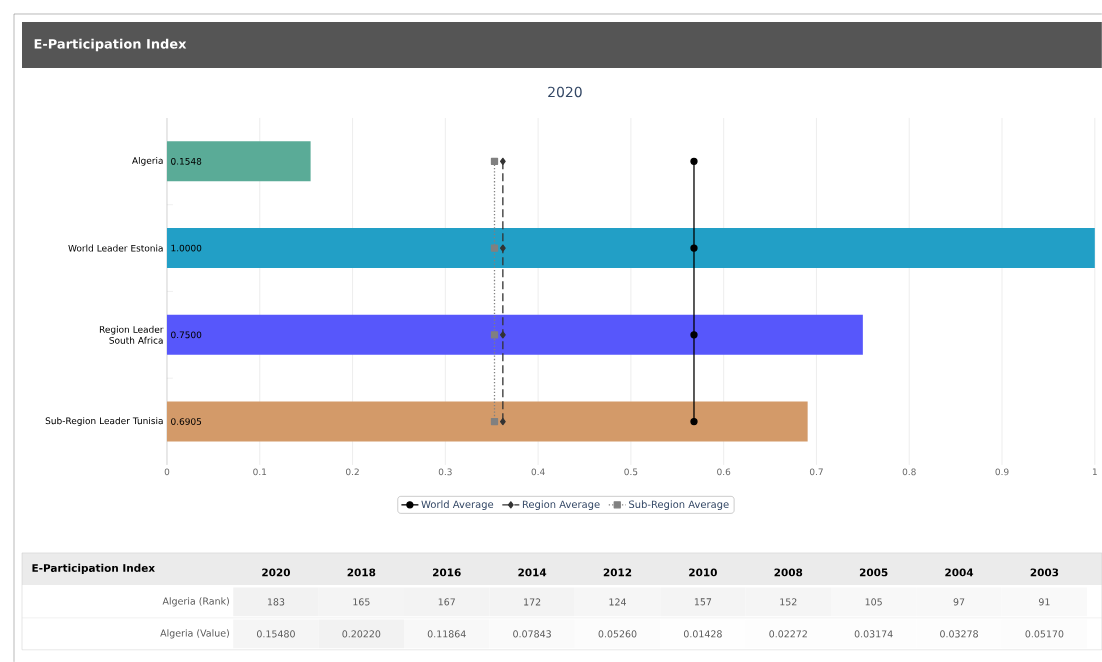  I want to click on legend-label: World Average, so click(457, 505).